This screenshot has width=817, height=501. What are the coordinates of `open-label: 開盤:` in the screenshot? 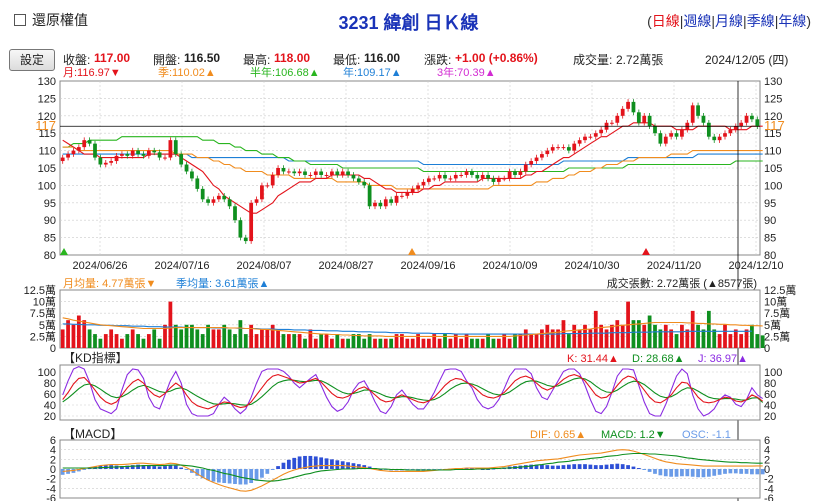 It's located at (167, 60).